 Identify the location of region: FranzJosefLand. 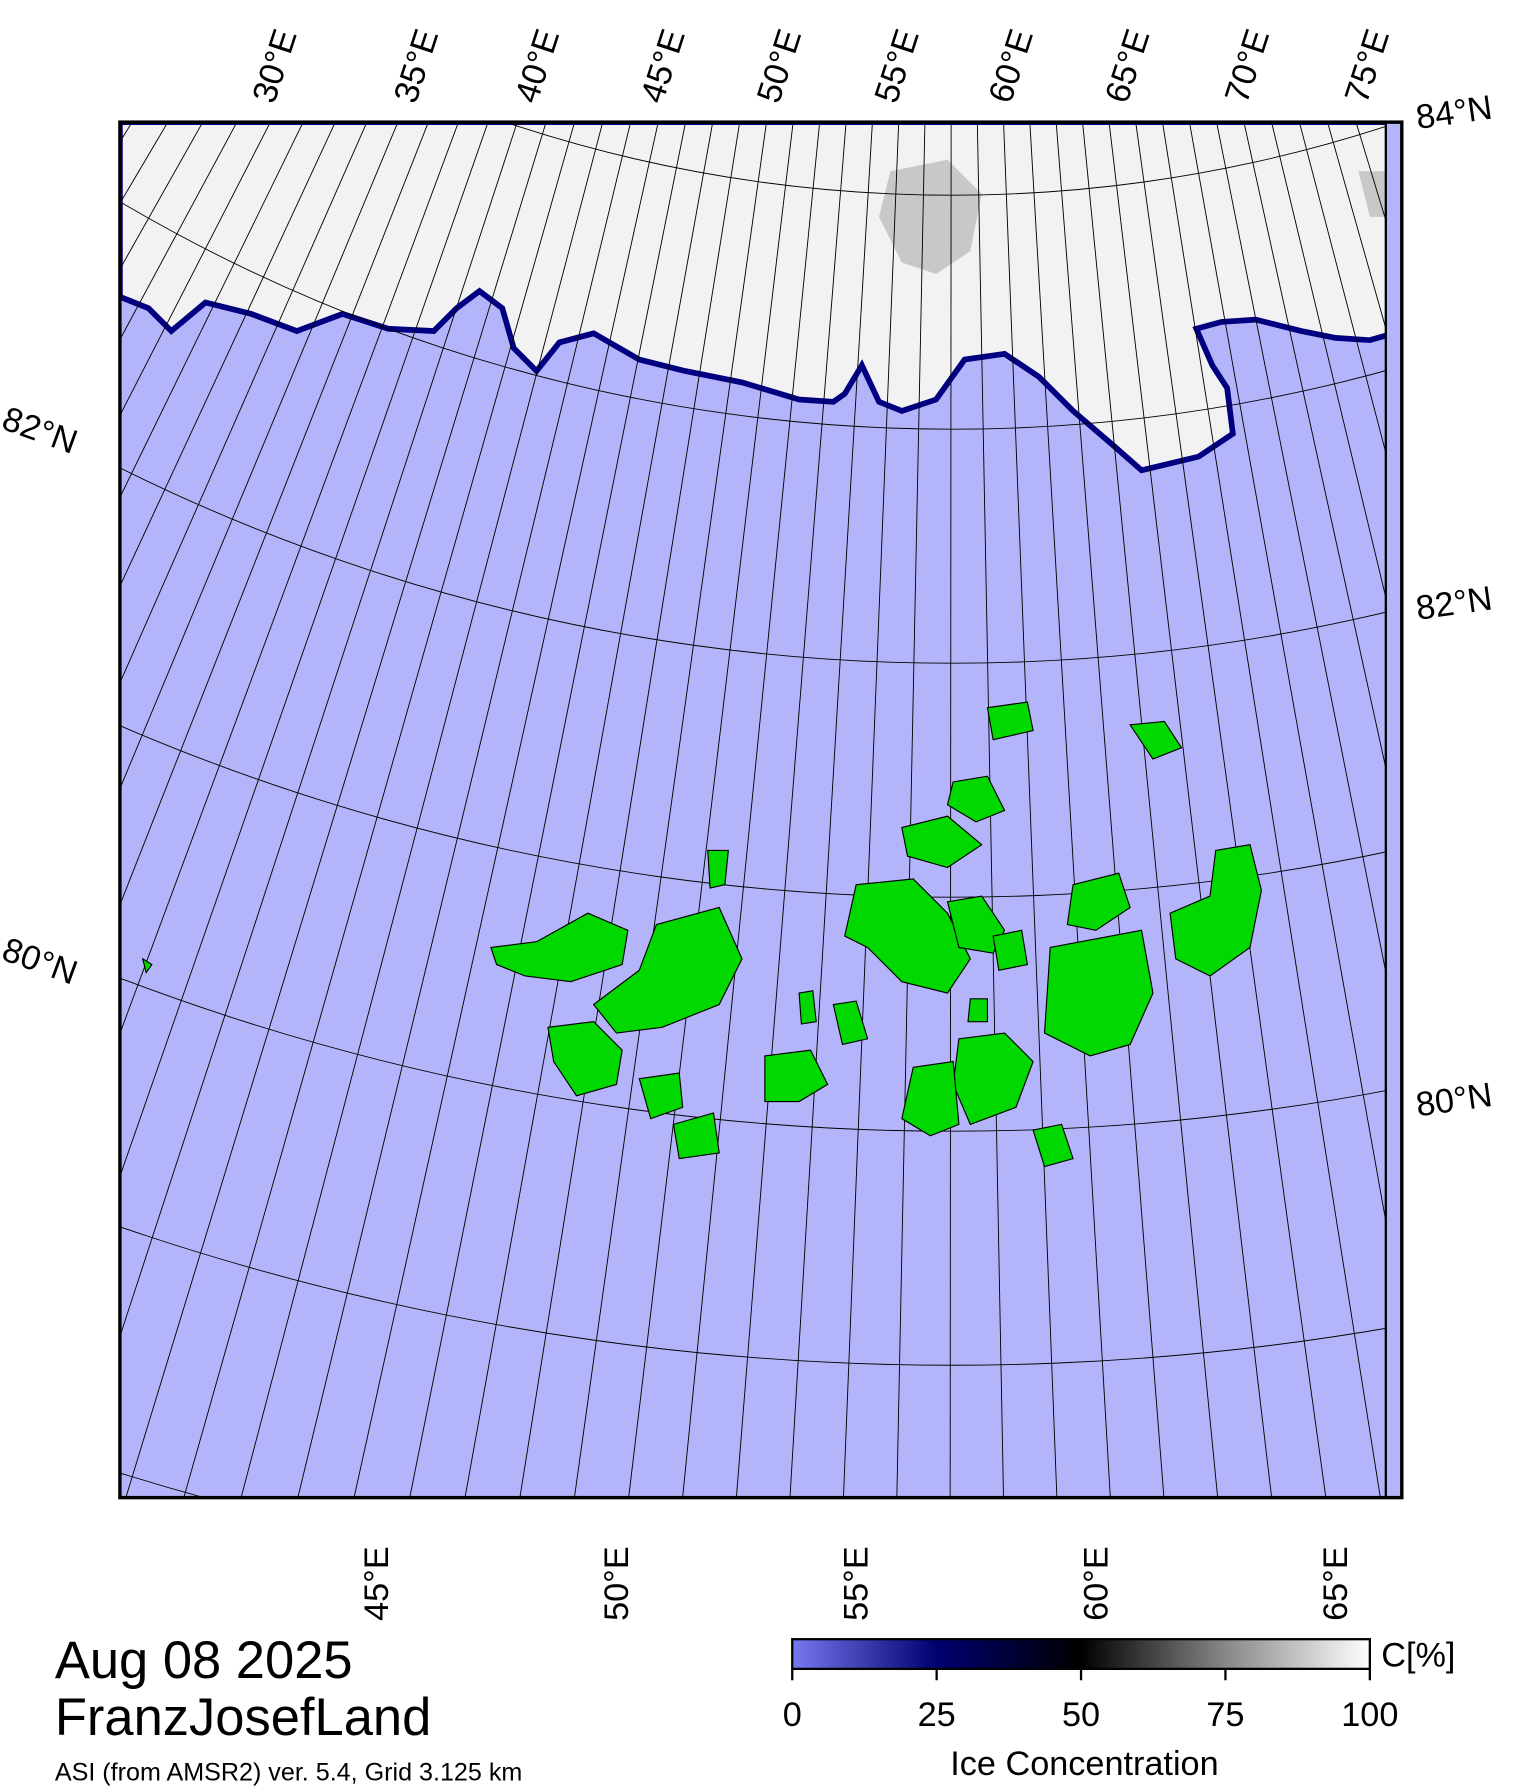
(243, 1717).